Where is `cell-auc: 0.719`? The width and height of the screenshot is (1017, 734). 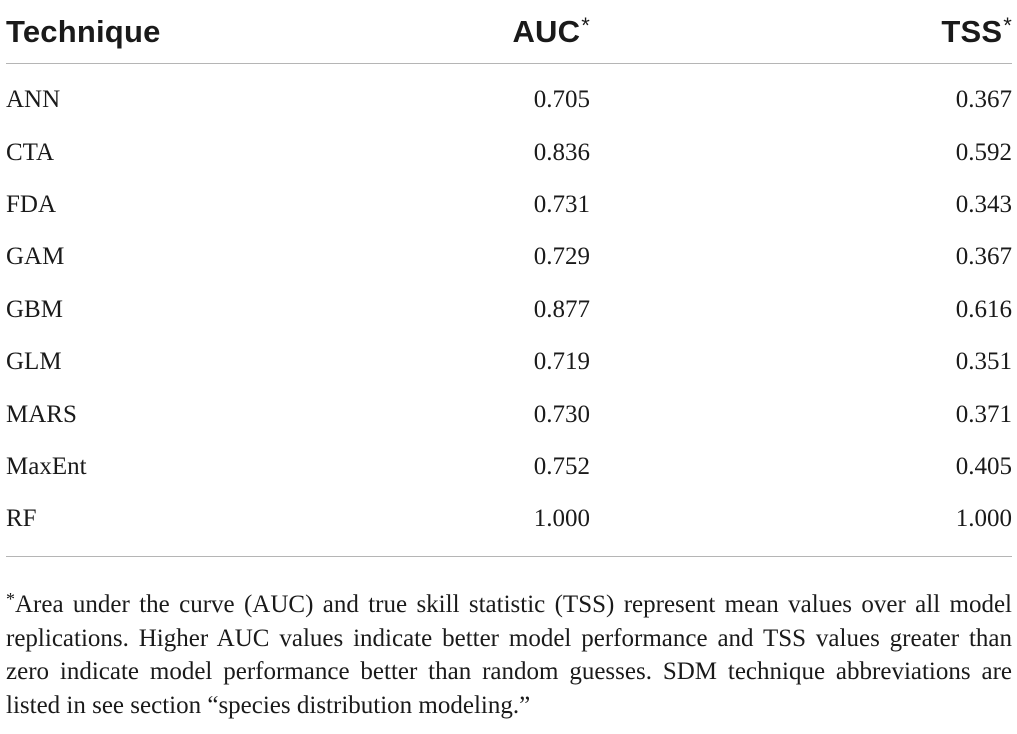 cell-auc: 0.719 is located at coordinates (561, 362).